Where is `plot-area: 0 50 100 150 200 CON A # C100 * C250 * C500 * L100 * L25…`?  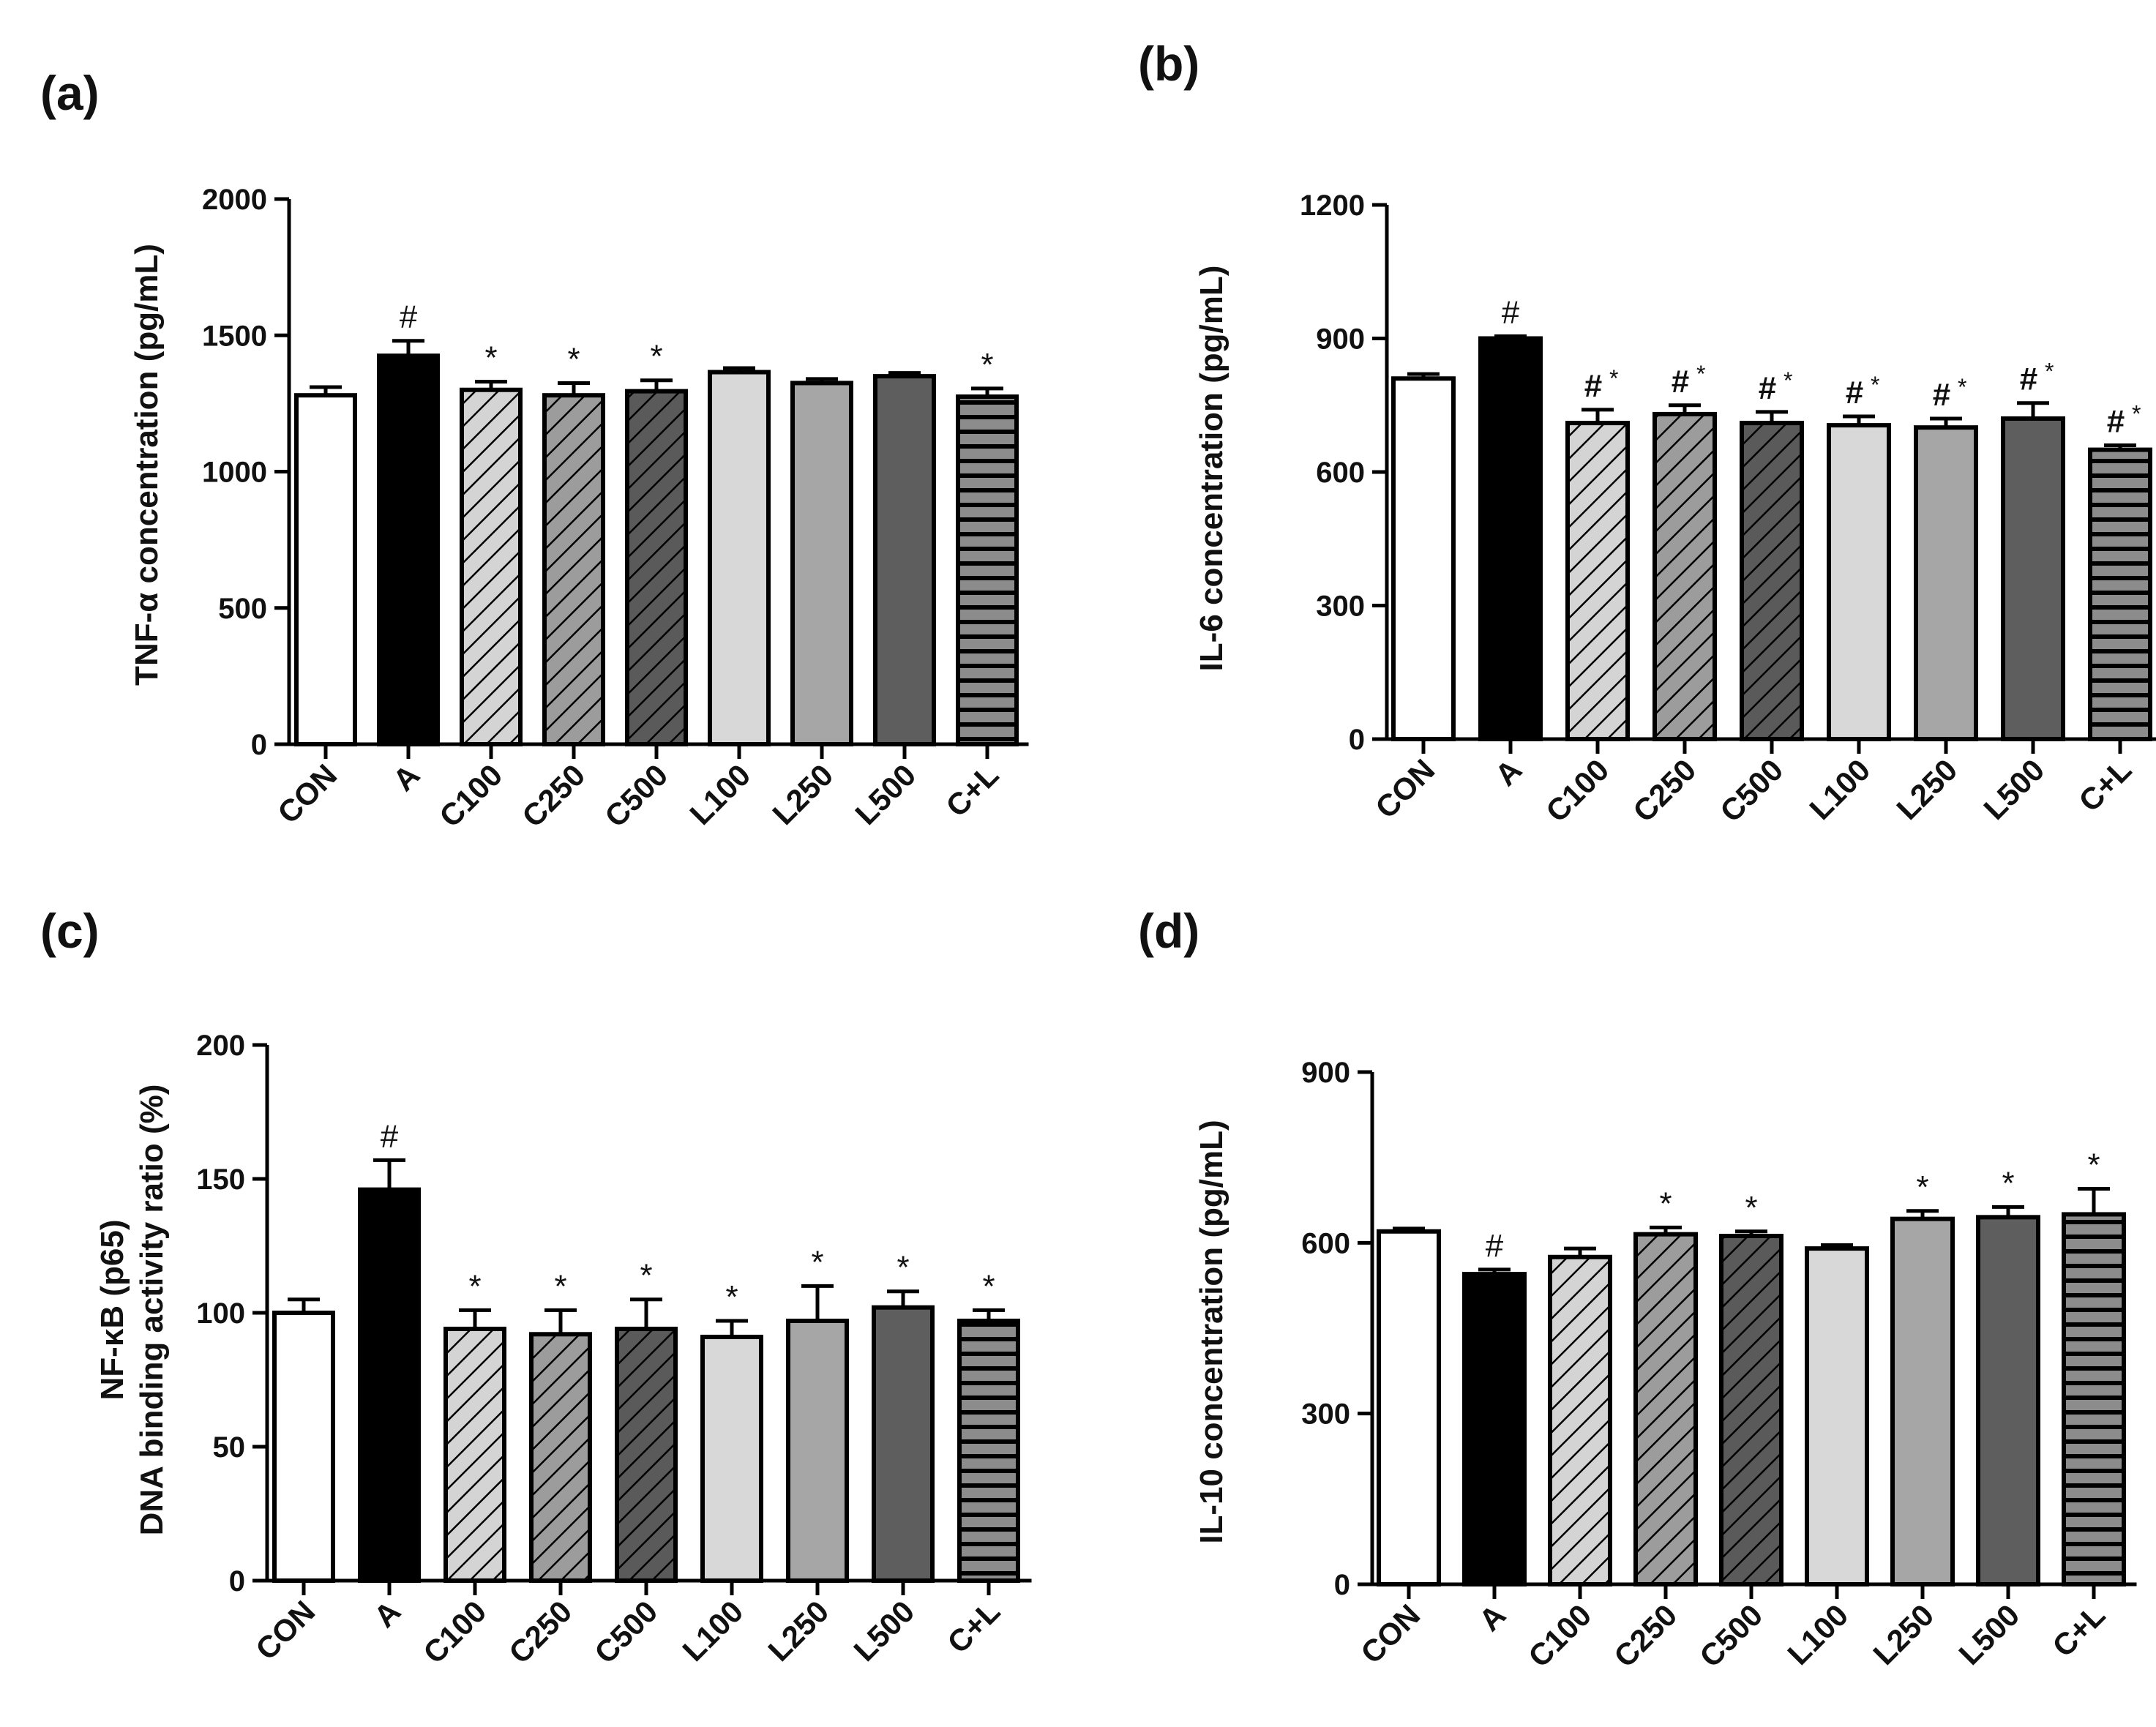 plot-area: 0 50 100 150 200 CON A # C100 * C250 * C500 * L100 * L25… is located at coordinates (614, 1350).